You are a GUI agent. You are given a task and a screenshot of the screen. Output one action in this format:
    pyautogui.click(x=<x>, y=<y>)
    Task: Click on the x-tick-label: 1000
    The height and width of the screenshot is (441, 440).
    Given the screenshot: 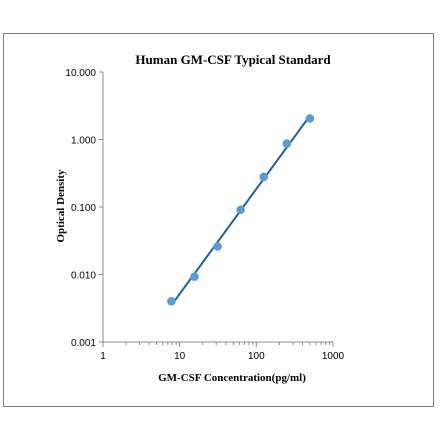 What is the action you would take?
    pyautogui.click(x=333, y=356)
    